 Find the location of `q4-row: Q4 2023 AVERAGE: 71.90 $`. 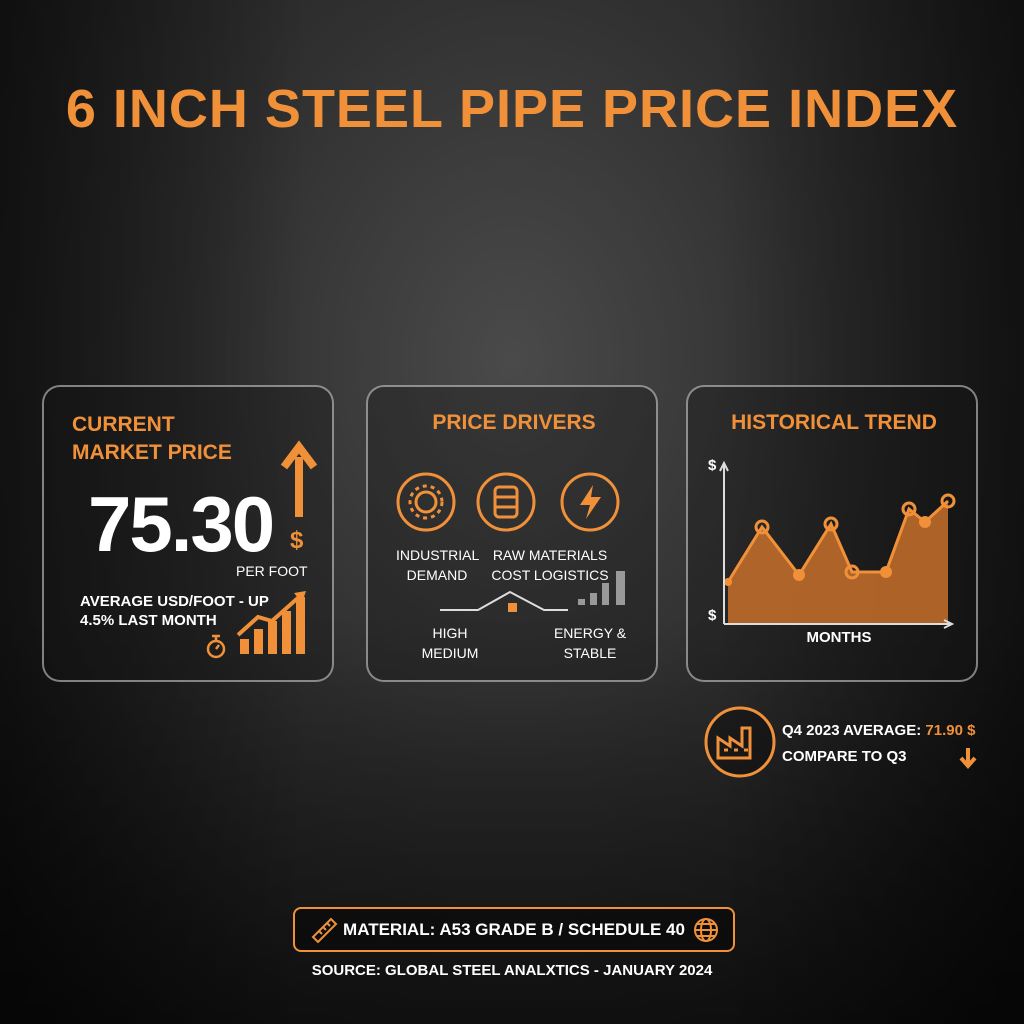

q4-row: Q4 2023 AVERAGE: 71.90 $ is located at coordinates (878, 730).